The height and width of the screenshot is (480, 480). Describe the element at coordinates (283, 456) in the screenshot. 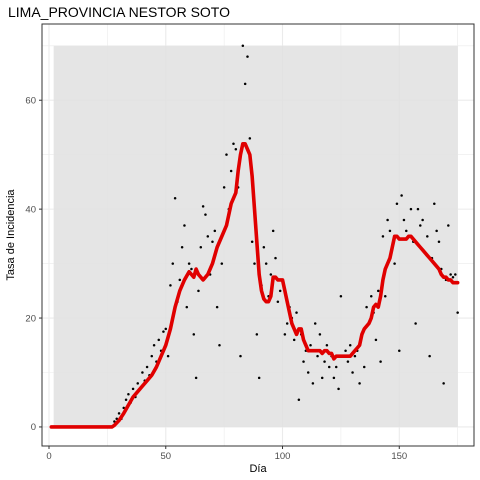

I see `x-tick-label: 100` at that location.